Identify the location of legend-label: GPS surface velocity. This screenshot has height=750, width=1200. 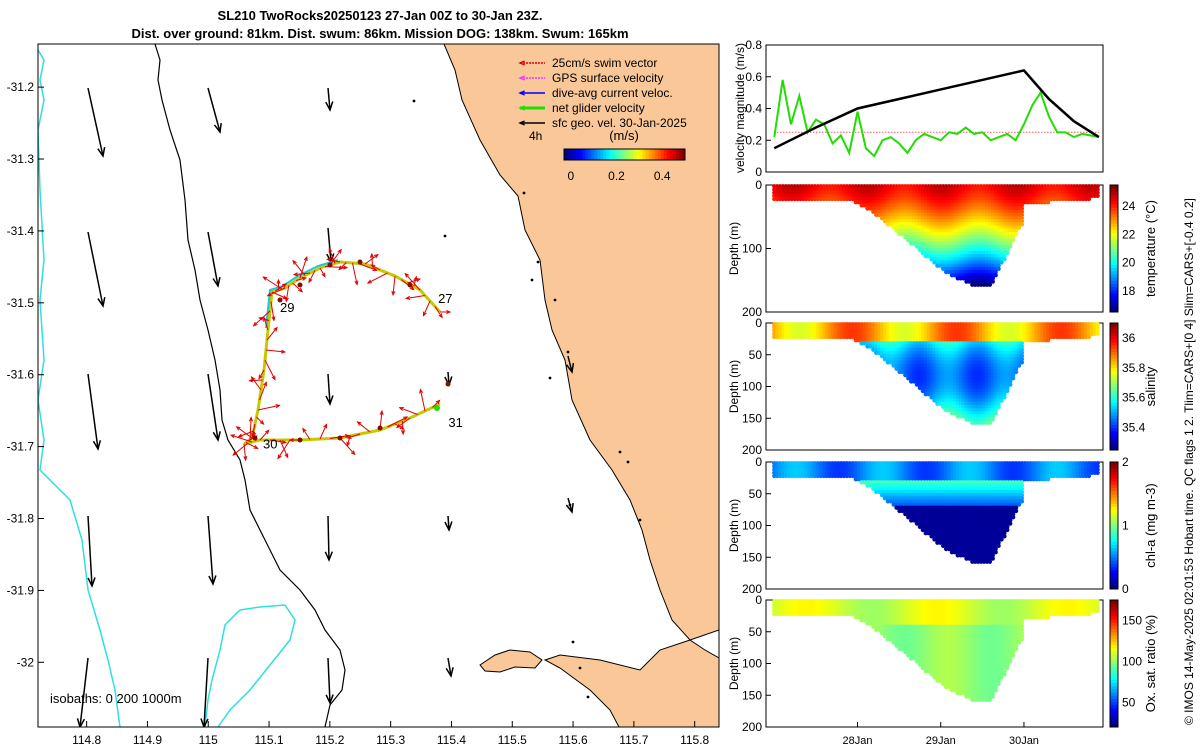
(607, 78).